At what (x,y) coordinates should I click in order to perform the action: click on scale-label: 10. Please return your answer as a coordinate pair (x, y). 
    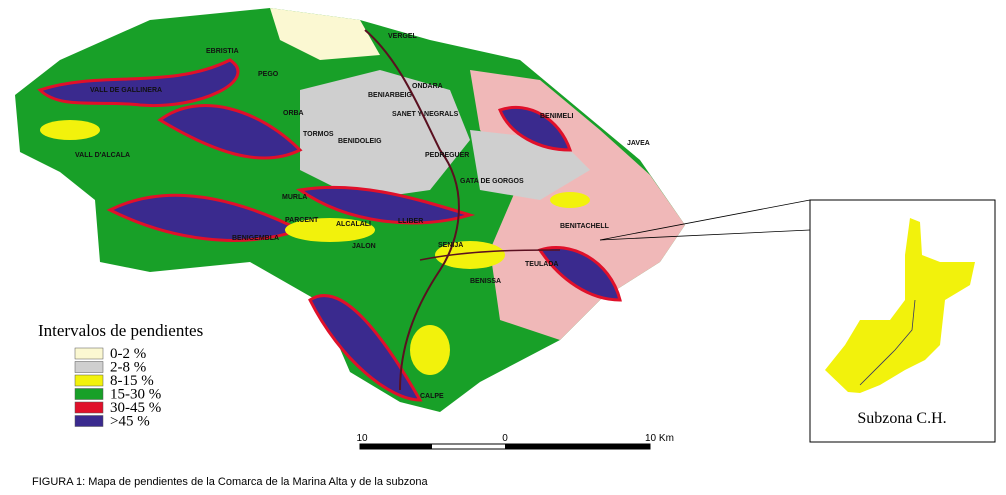
    Looking at the image, I should click on (362, 438).